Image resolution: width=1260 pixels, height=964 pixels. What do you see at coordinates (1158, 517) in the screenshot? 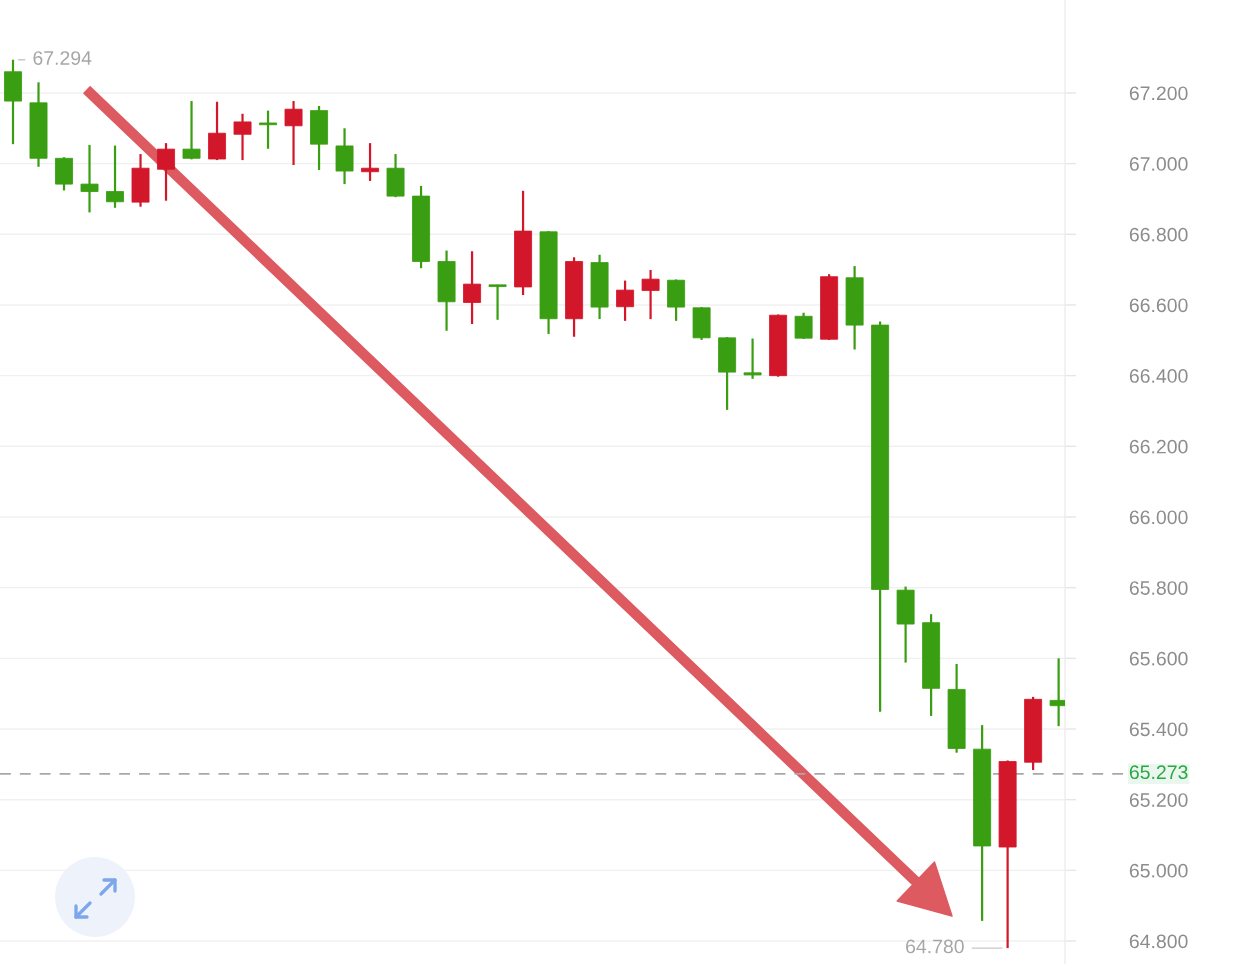
I see `y-tick-label: 66.000` at bounding box center [1158, 517].